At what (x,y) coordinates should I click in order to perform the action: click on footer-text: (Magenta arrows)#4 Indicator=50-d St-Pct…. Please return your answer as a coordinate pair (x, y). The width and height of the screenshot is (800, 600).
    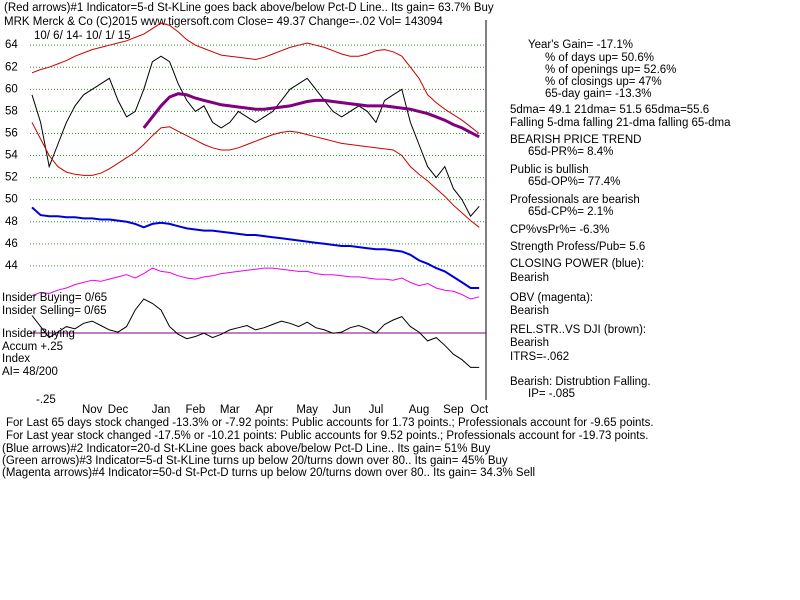
    Looking at the image, I should click on (268, 473).